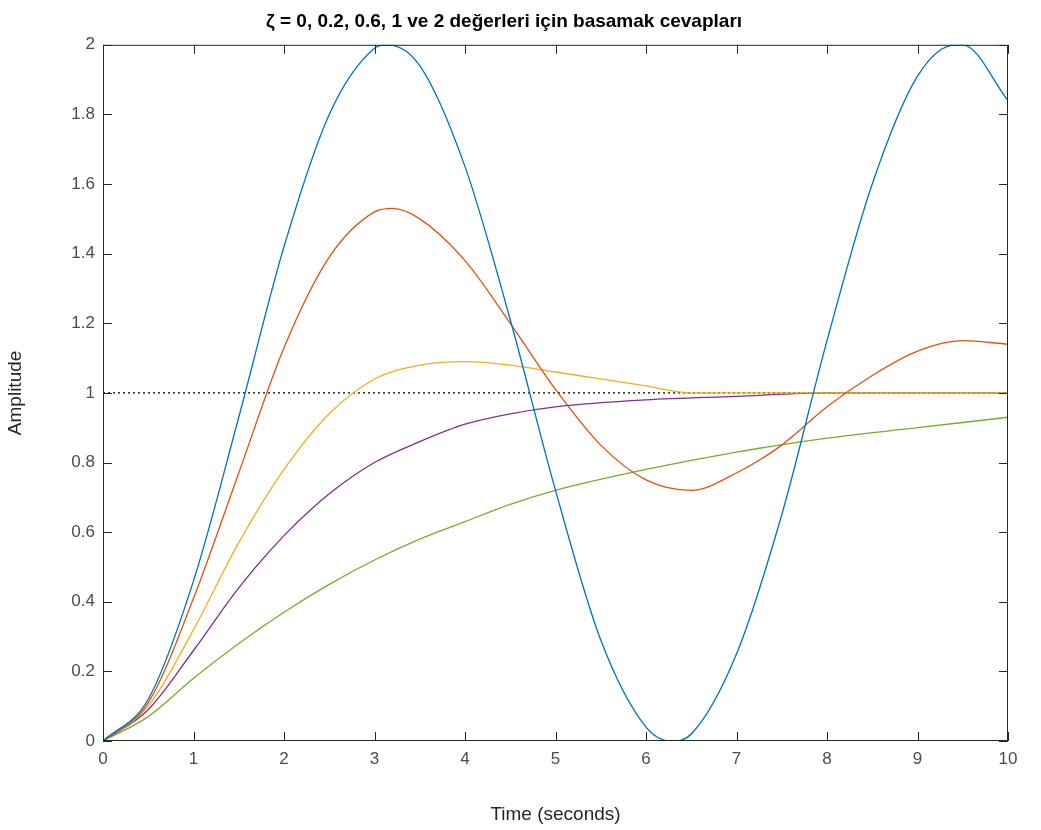  I want to click on y-axis-title: Amplitude, so click(14, 393).